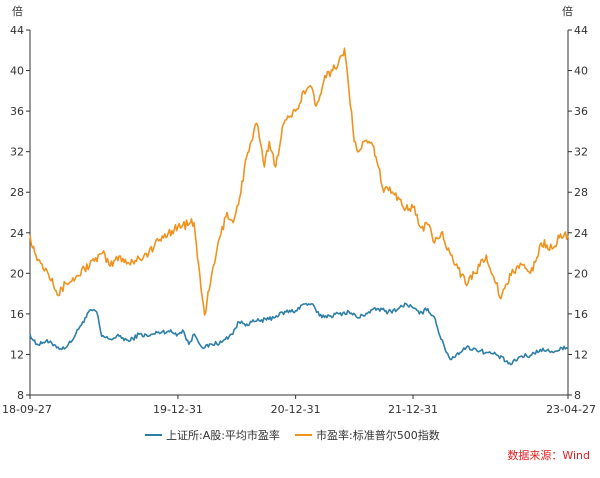 Image resolution: width=600 pixels, height=478 pixels. I want to click on right-y-tick-label: 40, so click(581, 71).